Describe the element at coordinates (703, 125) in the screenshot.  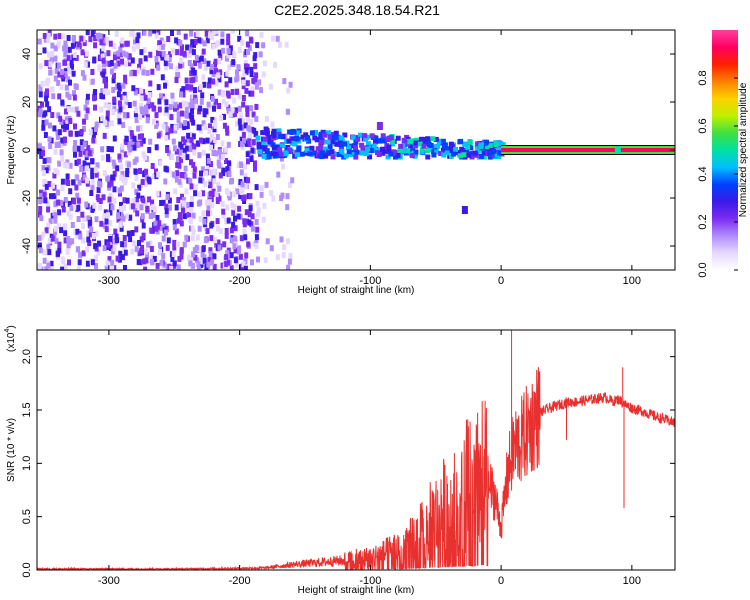
I see `colorbar-tick-label: 0.6` at that location.